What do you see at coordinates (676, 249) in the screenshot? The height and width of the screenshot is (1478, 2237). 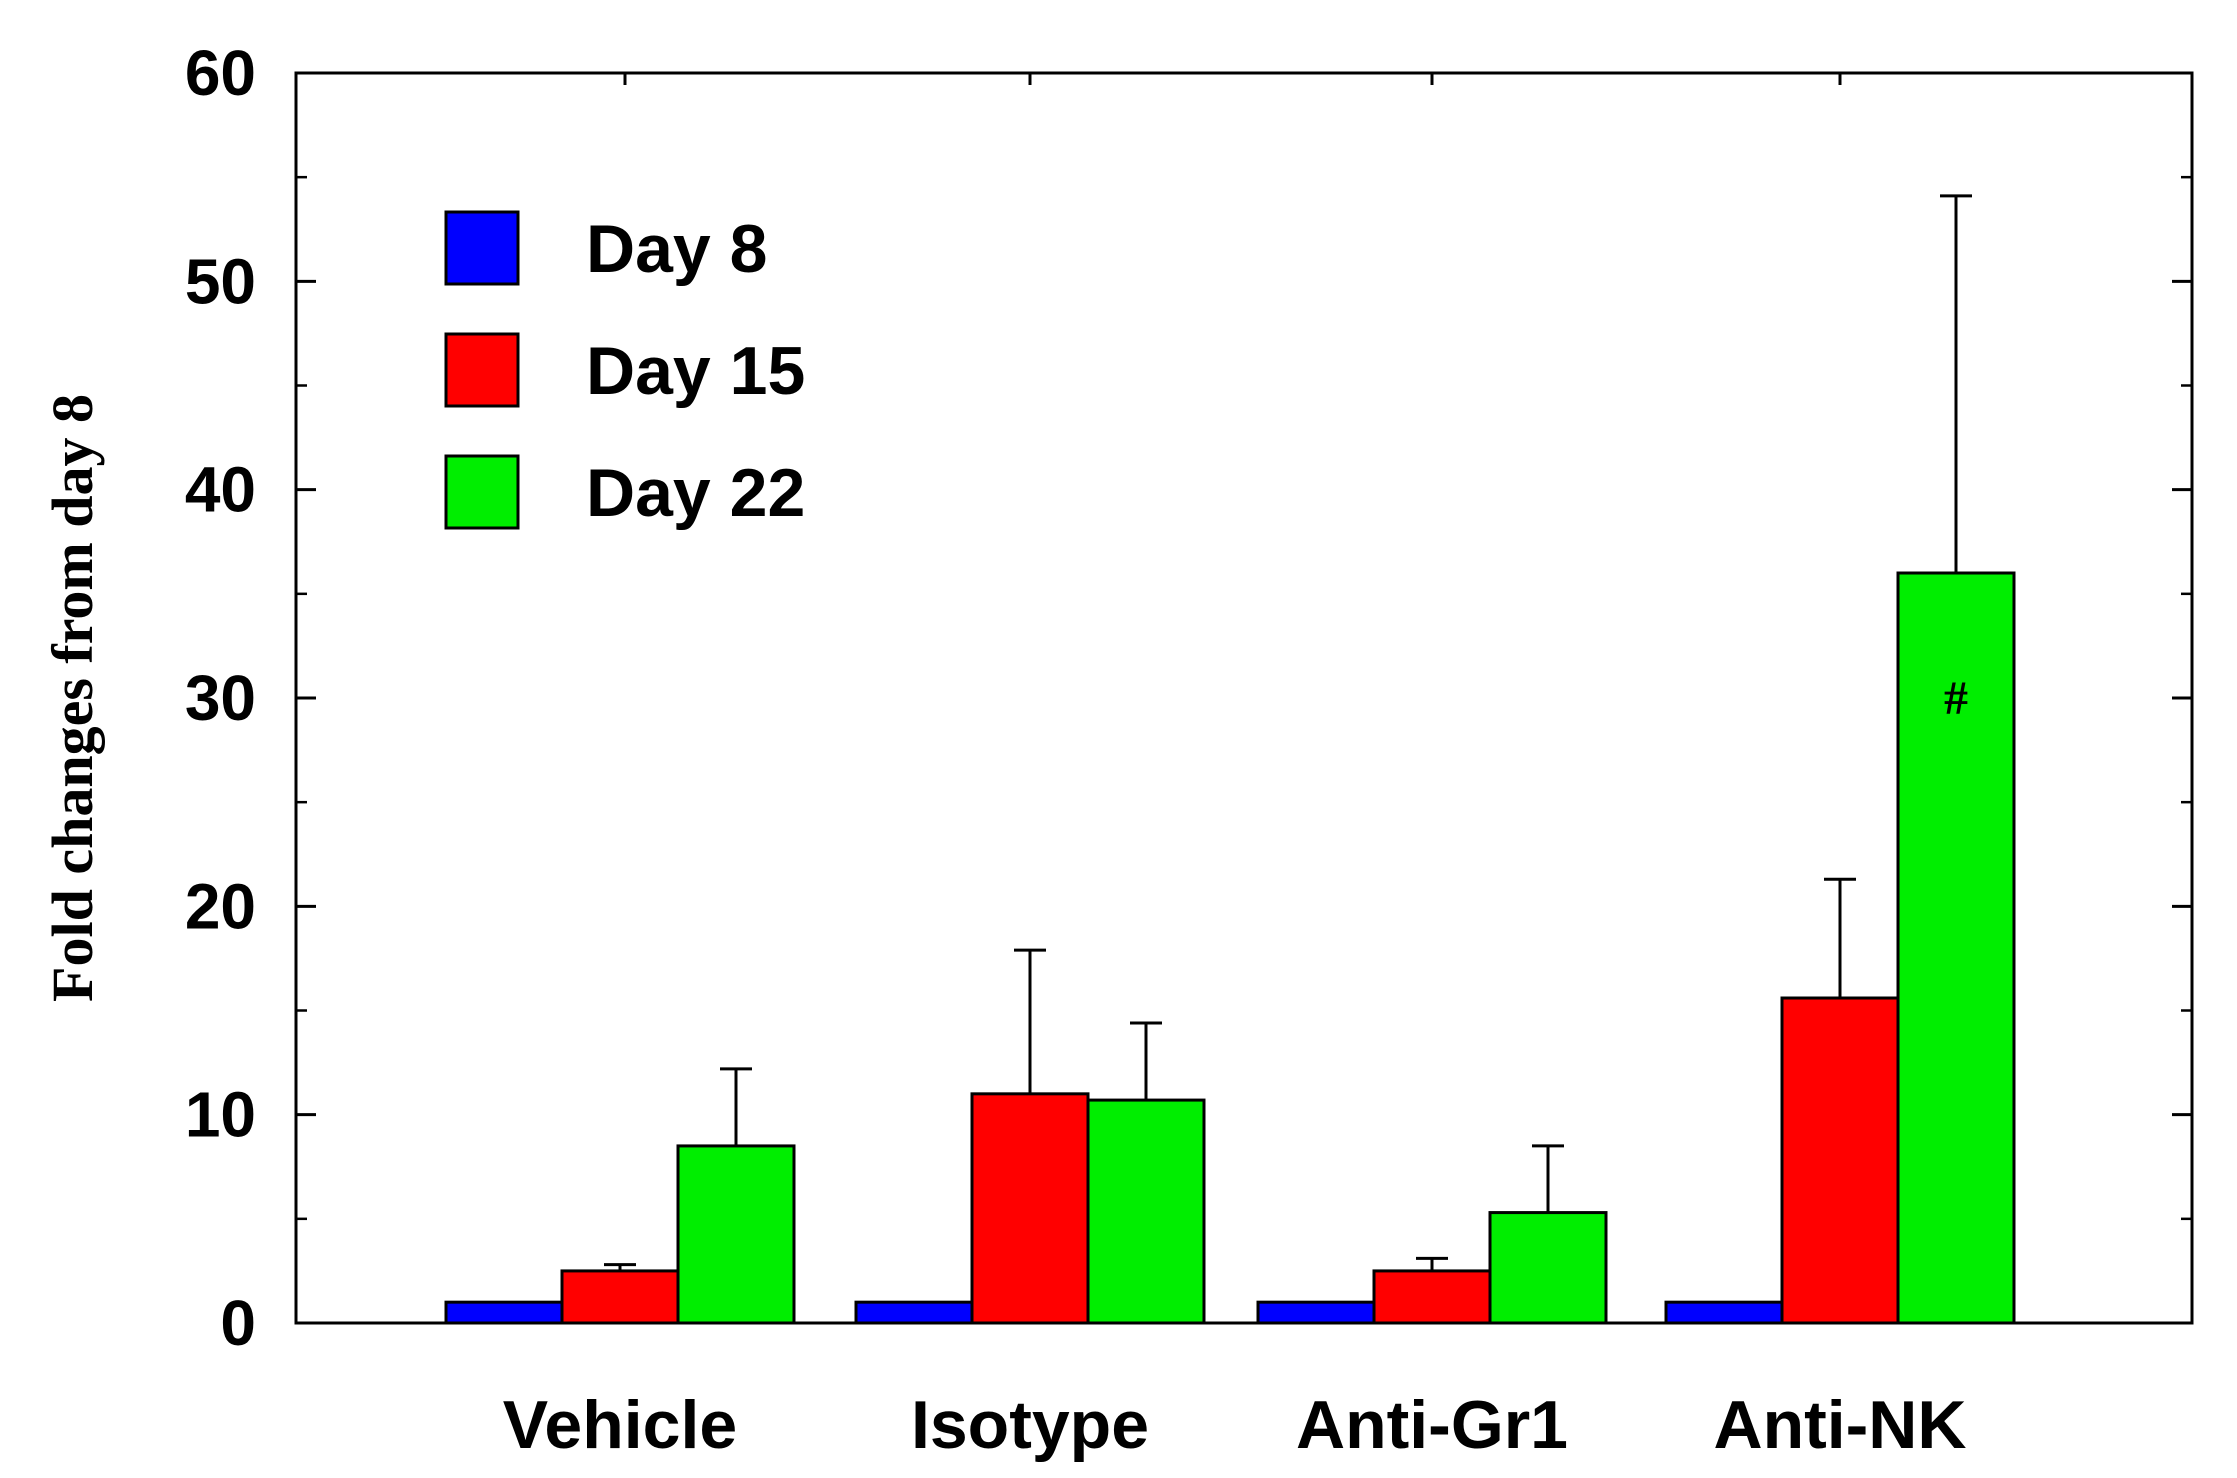 I see `legend-label: Day 8` at bounding box center [676, 249].